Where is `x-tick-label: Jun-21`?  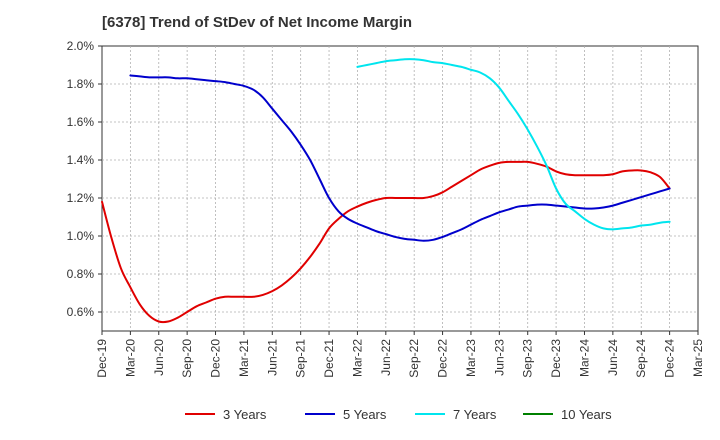 x-tick-label: Jun-21 is located at coordinates (272, 357).